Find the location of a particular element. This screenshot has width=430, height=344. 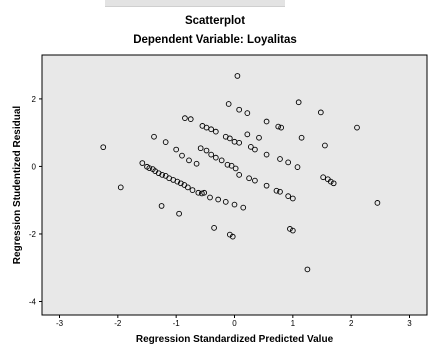

y-tick-label: -4 is located at coordinates (33, 301).